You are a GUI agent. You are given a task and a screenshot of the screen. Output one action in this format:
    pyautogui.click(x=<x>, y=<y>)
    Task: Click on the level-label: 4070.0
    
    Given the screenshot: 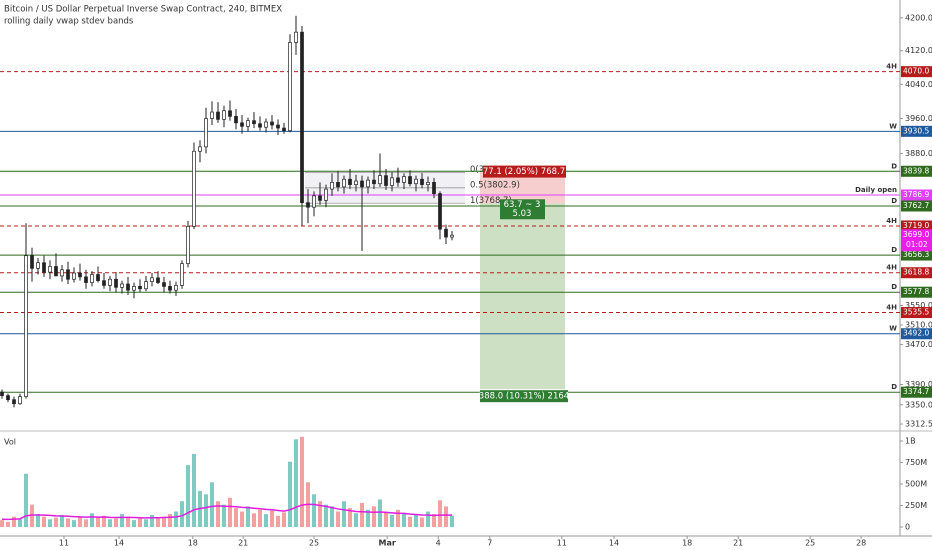 What is the action you would take?
    pyautogui.click(x=916, y=71)
    